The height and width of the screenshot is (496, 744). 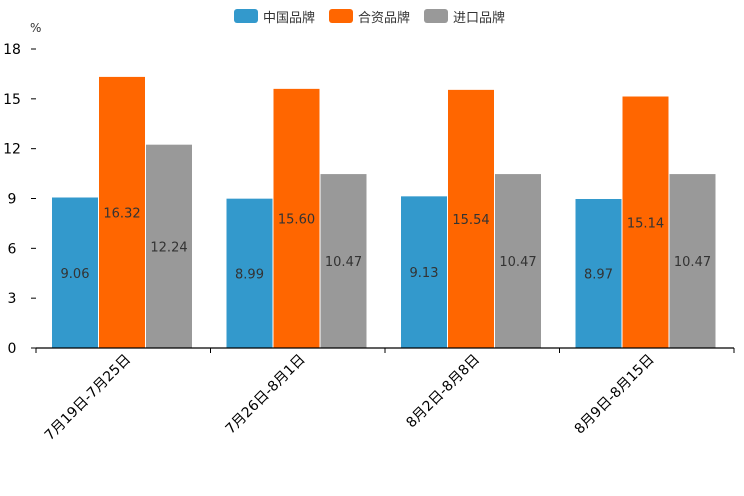 I want to click on legend-swatch-import-brand, so click(x=436, y=16).